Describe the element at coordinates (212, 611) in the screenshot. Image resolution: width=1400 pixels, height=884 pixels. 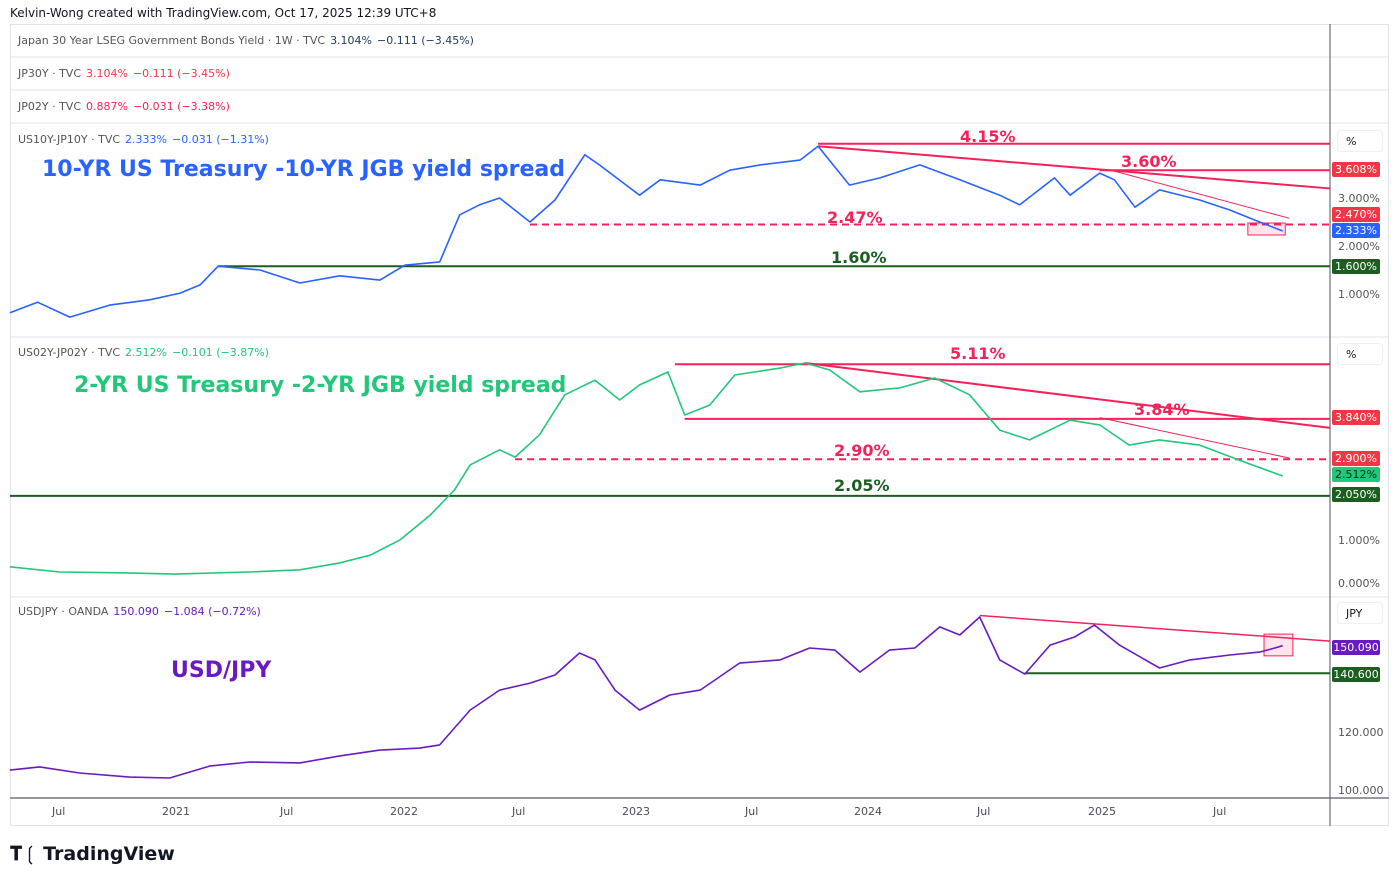
I see `legend-change: −1.084 (−0.72%)` at that location.